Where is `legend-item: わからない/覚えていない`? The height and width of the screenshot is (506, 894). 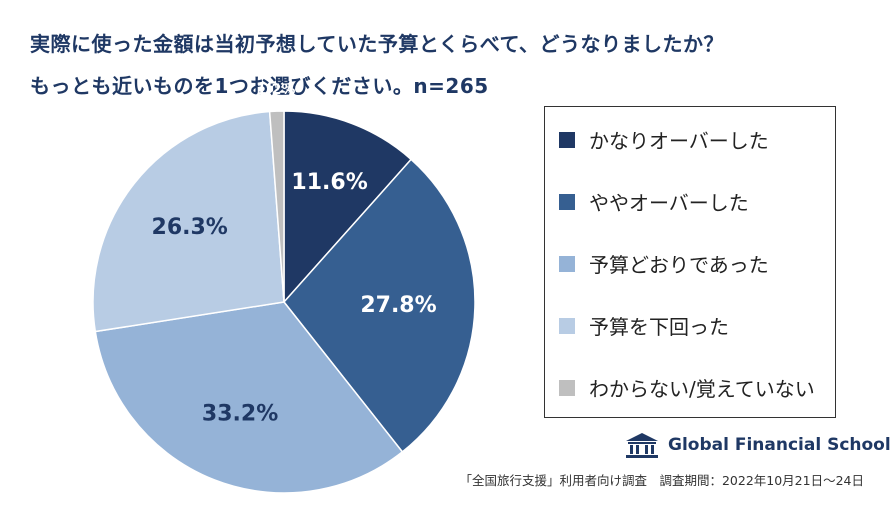
legend-item: わからない/覚えていない is located at coordinates (687, 387).